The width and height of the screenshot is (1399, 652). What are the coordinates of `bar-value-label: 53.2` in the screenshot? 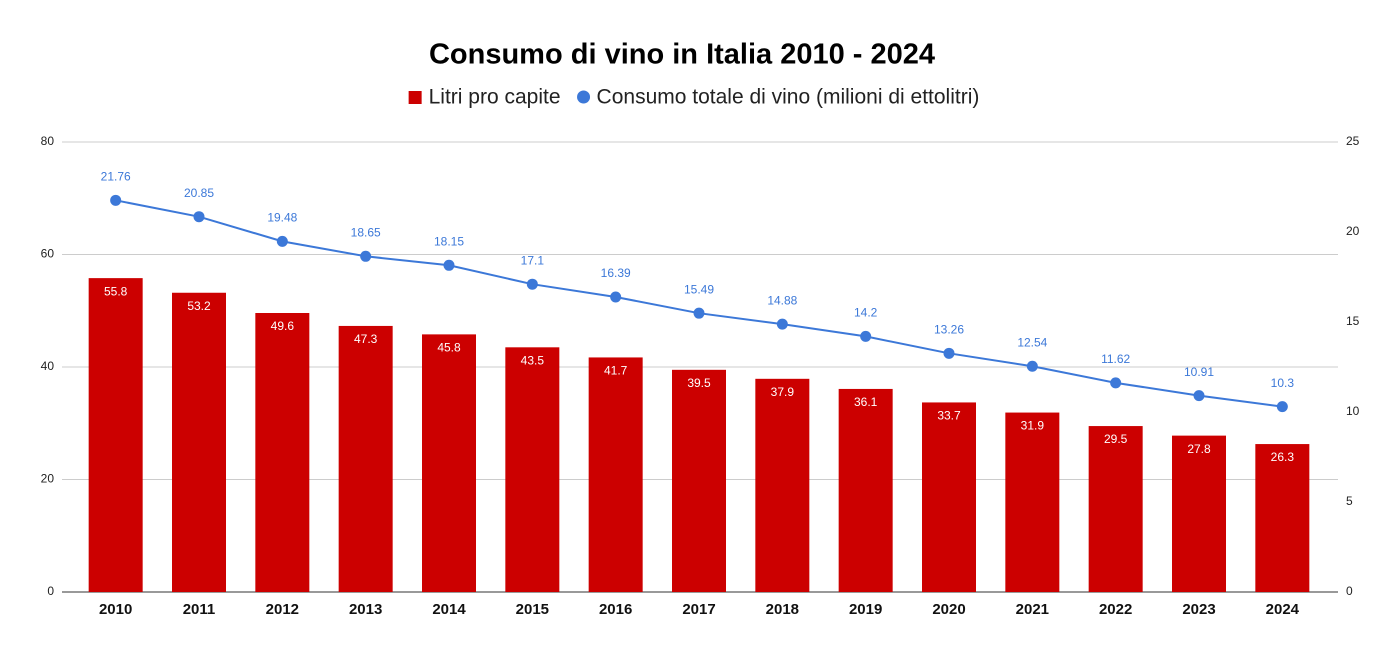 It's located at (199, 306).